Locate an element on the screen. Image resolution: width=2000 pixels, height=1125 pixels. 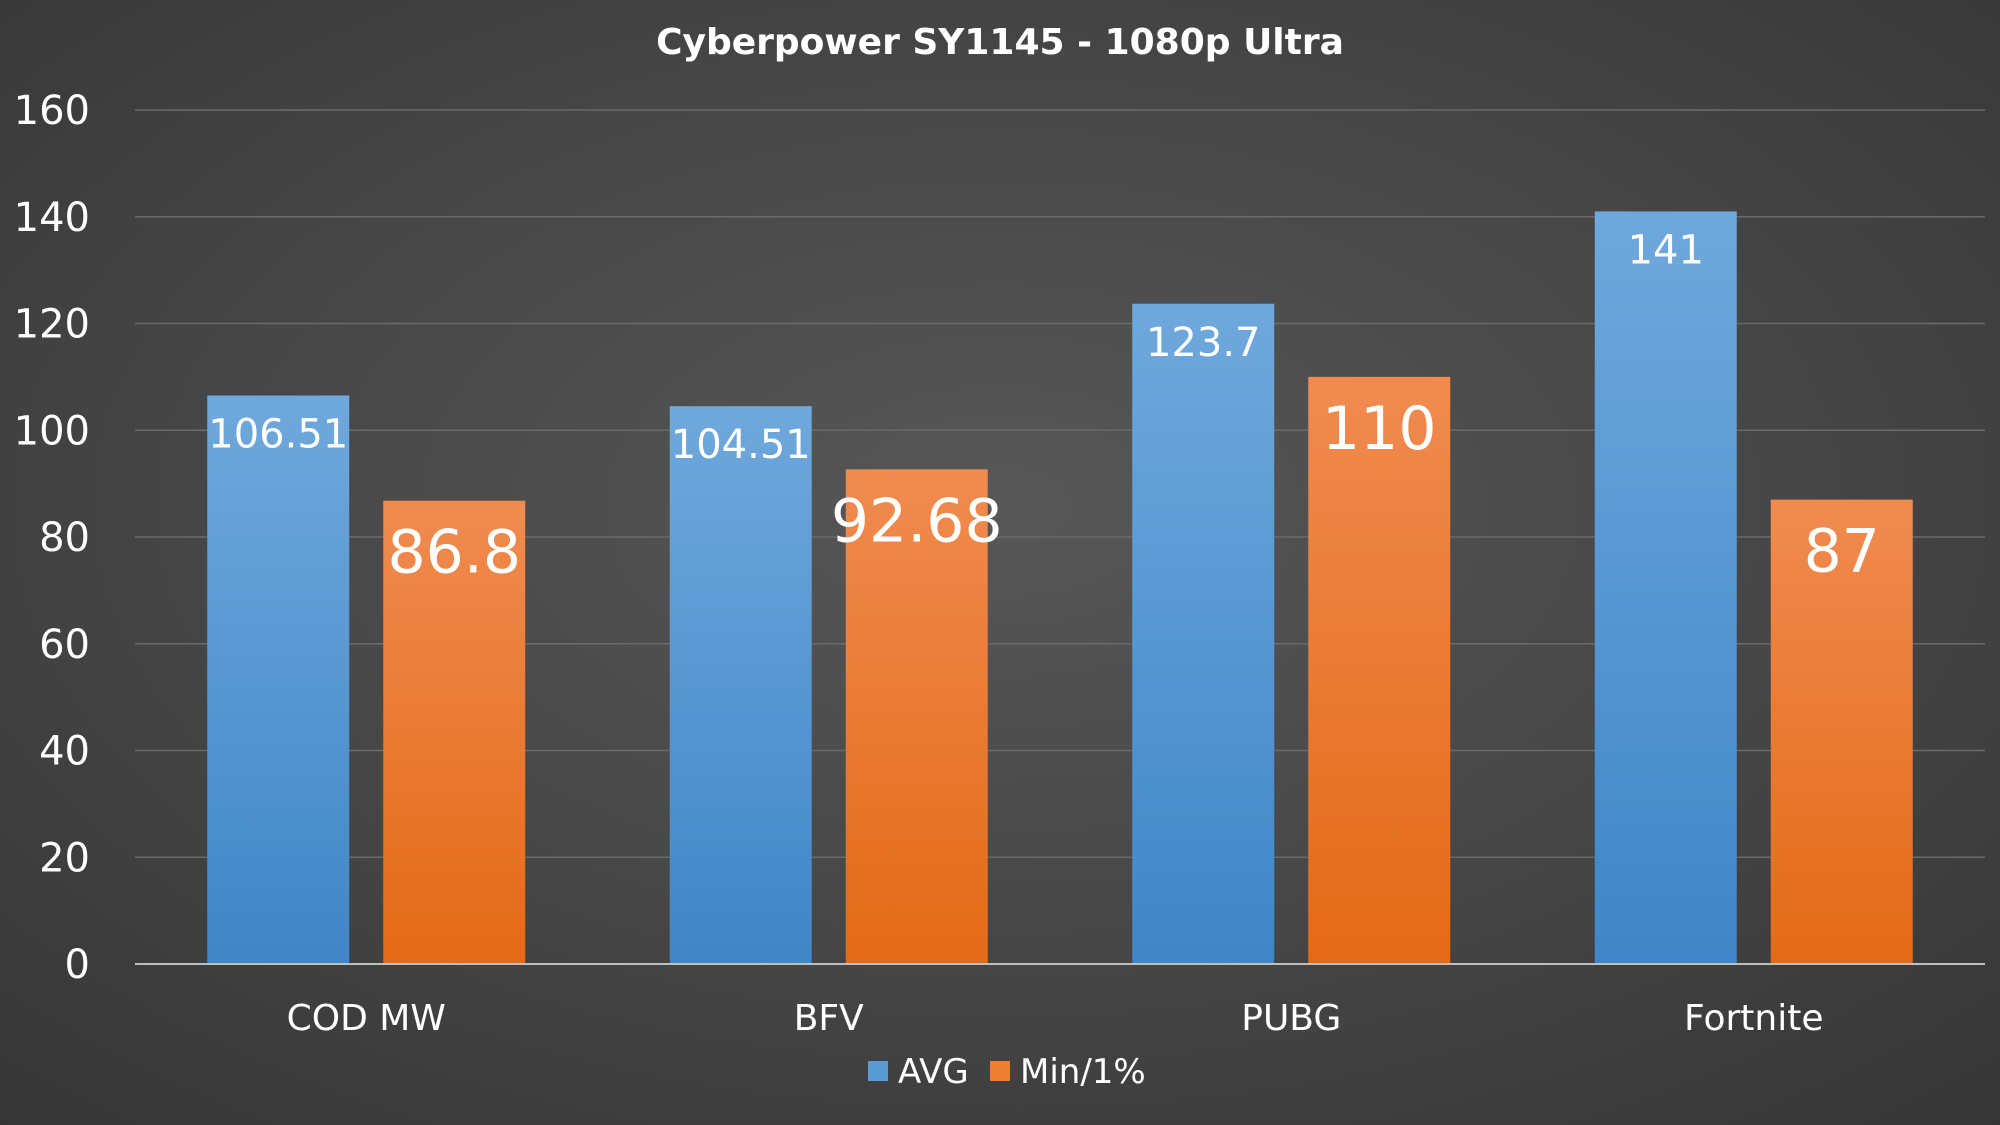
data-label: 86.8 is located at coordinates (454, 553).